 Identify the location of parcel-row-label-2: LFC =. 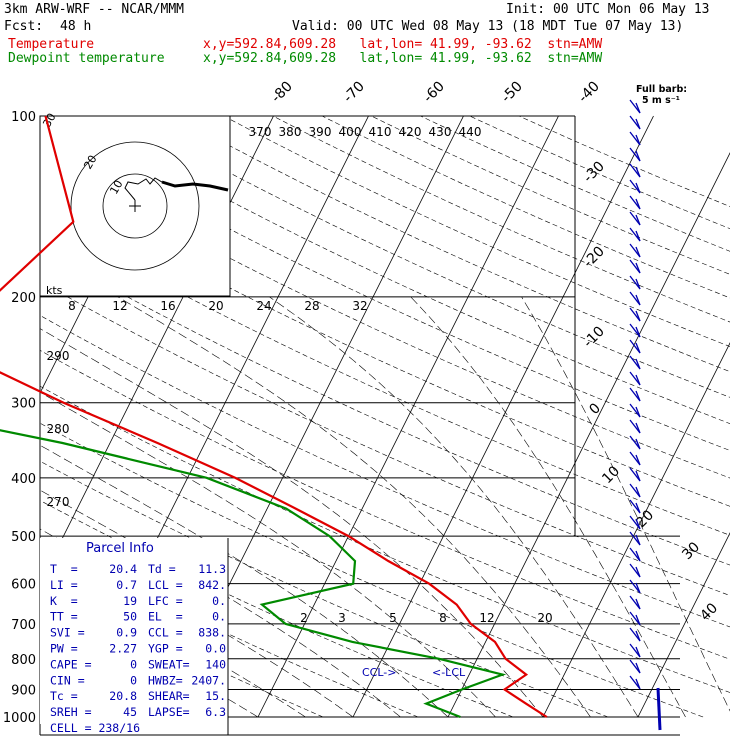
(165, 601).